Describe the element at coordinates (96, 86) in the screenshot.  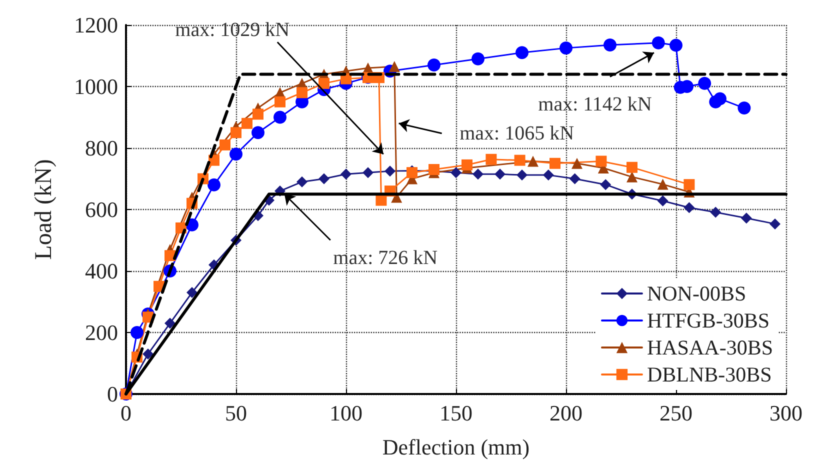
I see `y-tick-label: 1000` at that location.